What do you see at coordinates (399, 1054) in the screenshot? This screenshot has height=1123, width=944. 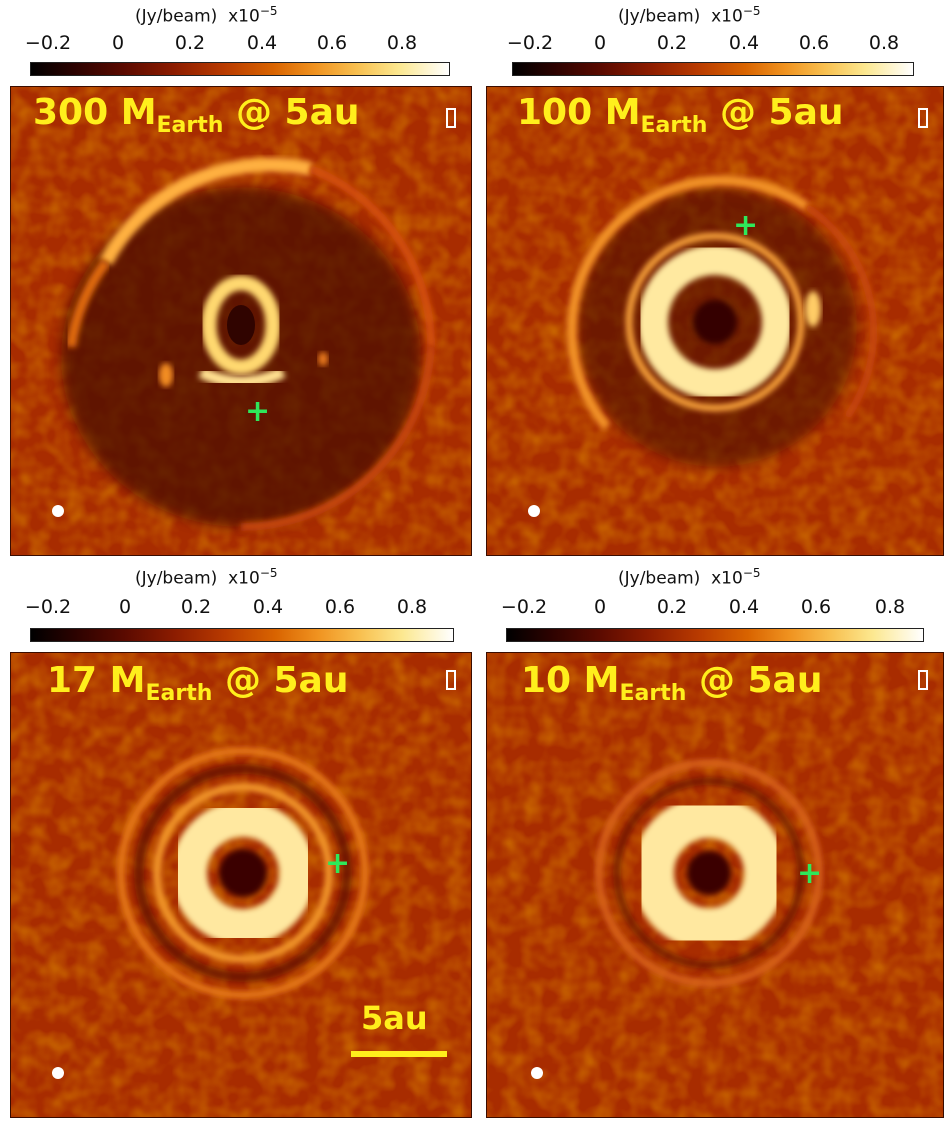 I see `scale-bar` at bounding box center [399, 1054].